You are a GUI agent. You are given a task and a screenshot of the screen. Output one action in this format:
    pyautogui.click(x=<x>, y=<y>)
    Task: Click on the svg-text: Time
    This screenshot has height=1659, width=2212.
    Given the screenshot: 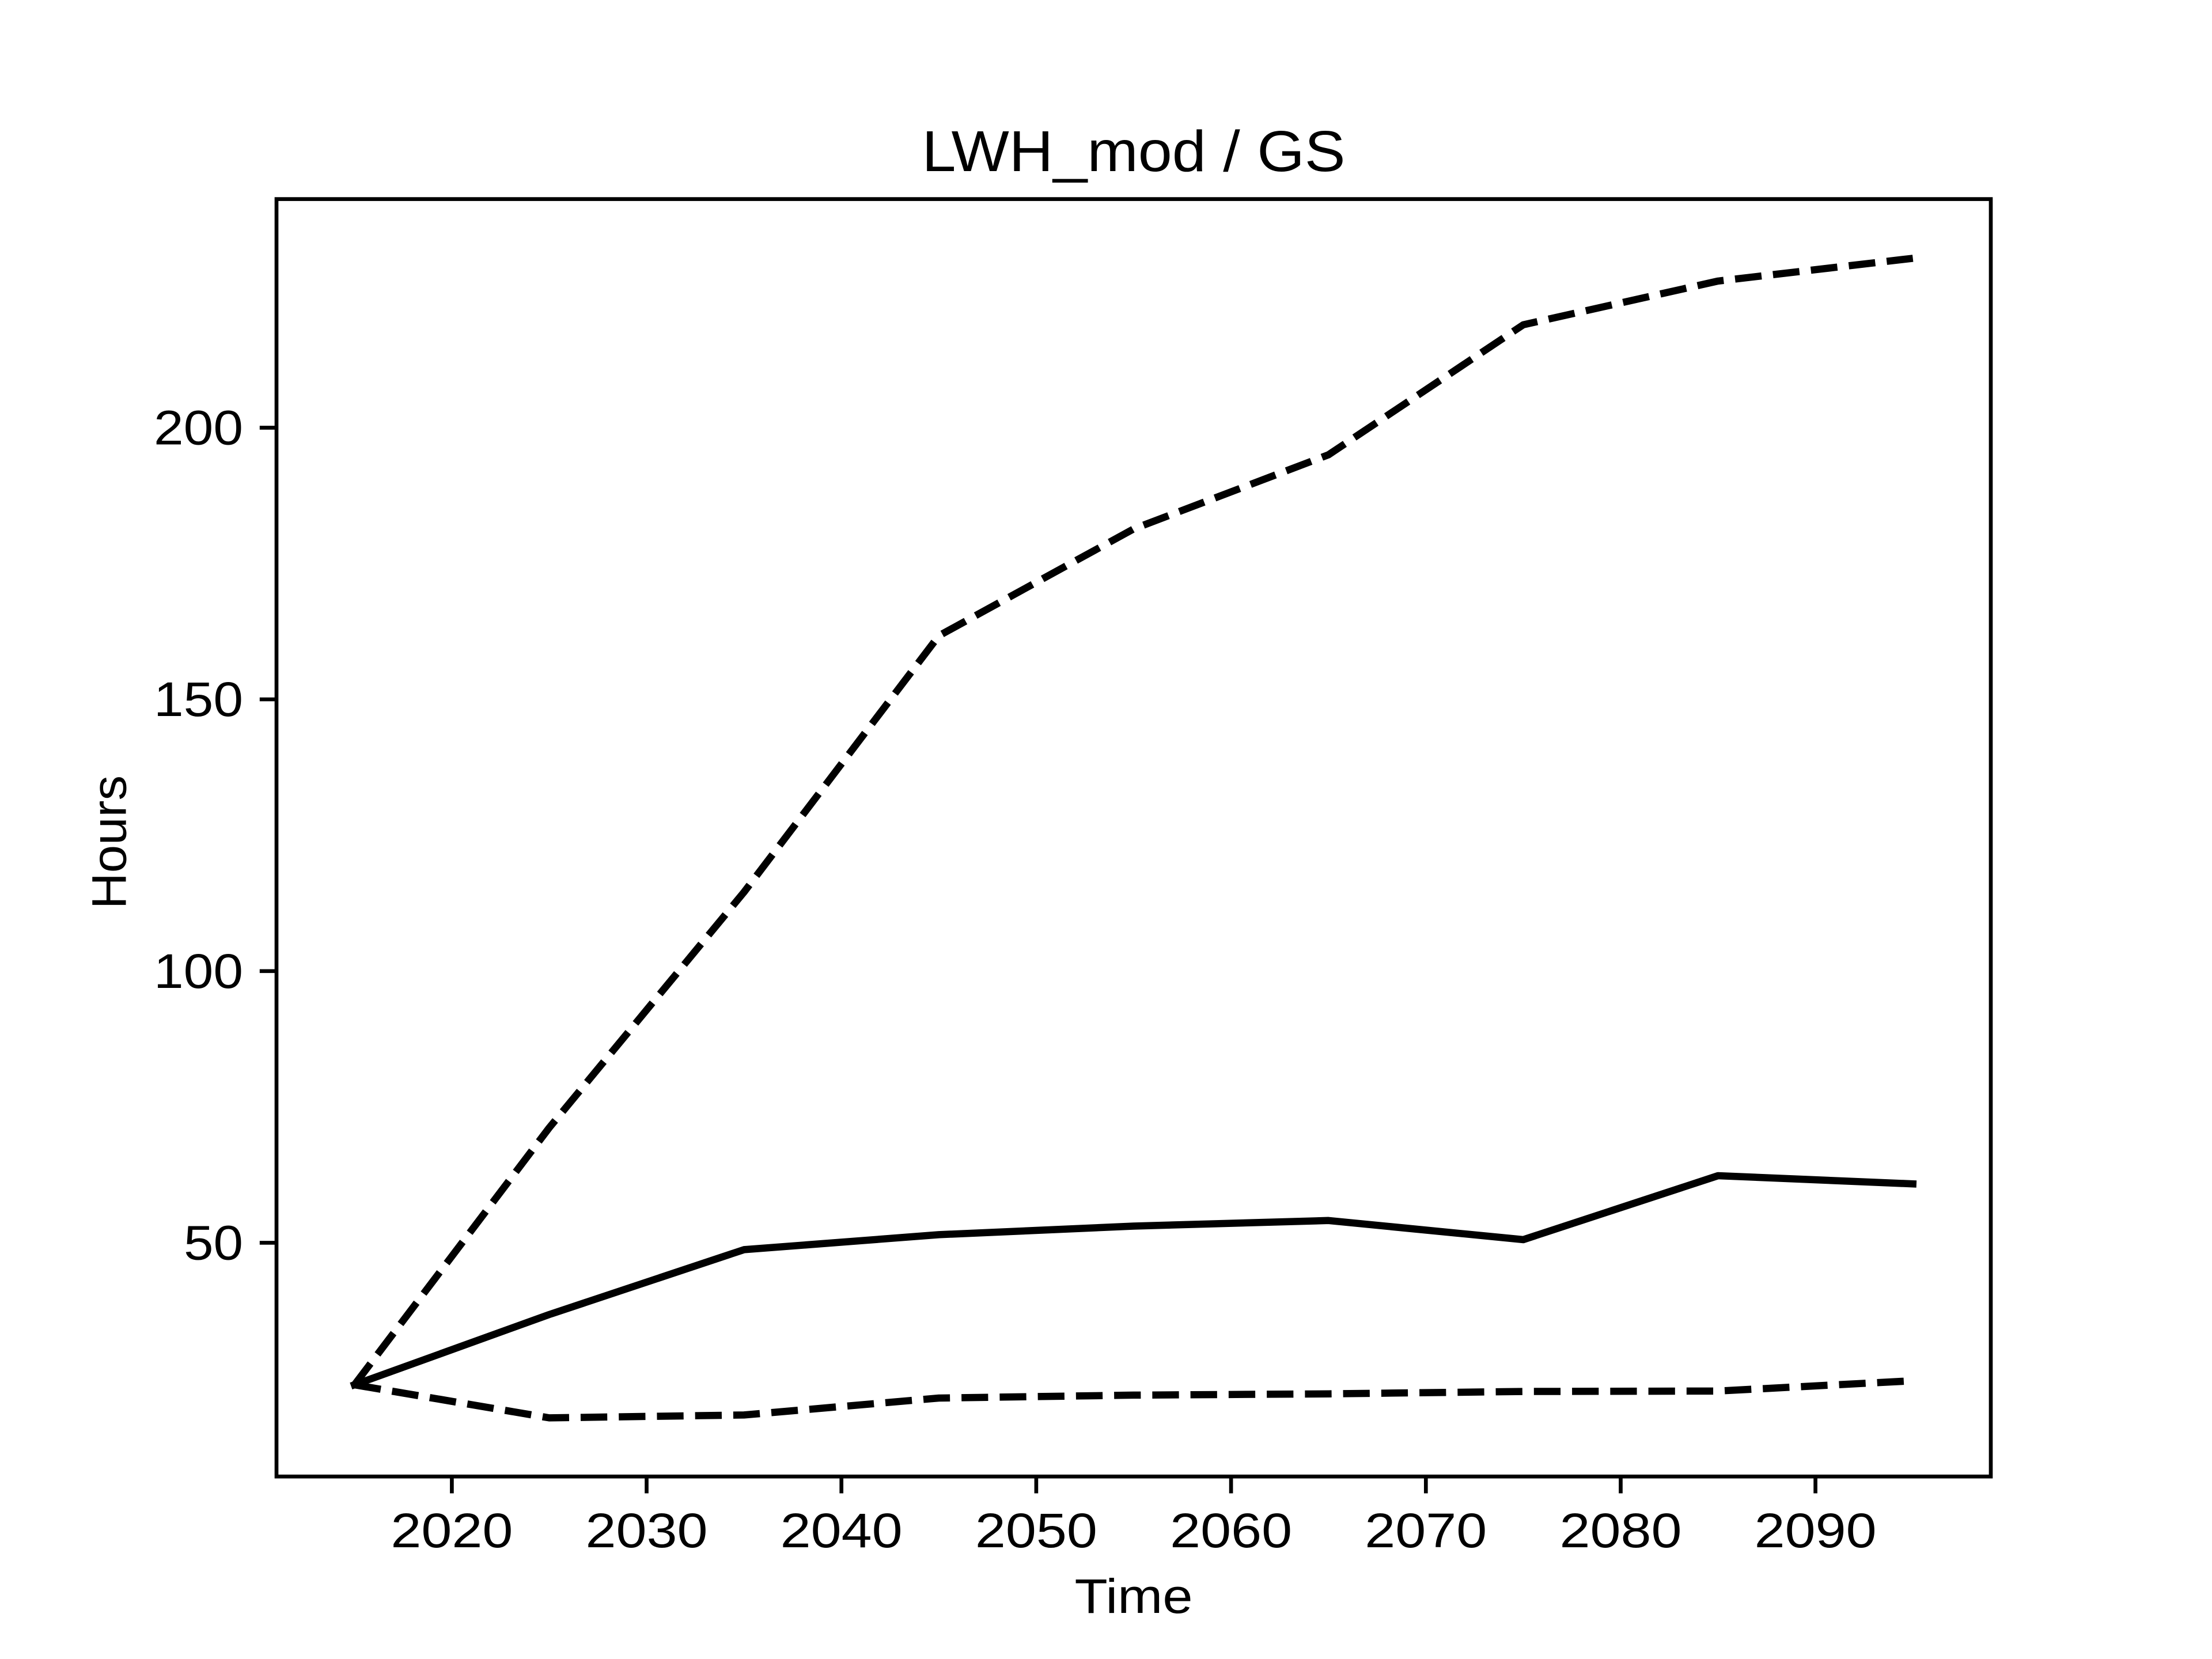 What is the action you would take?
    pyautogui.click(x=1134, y=1596)
    